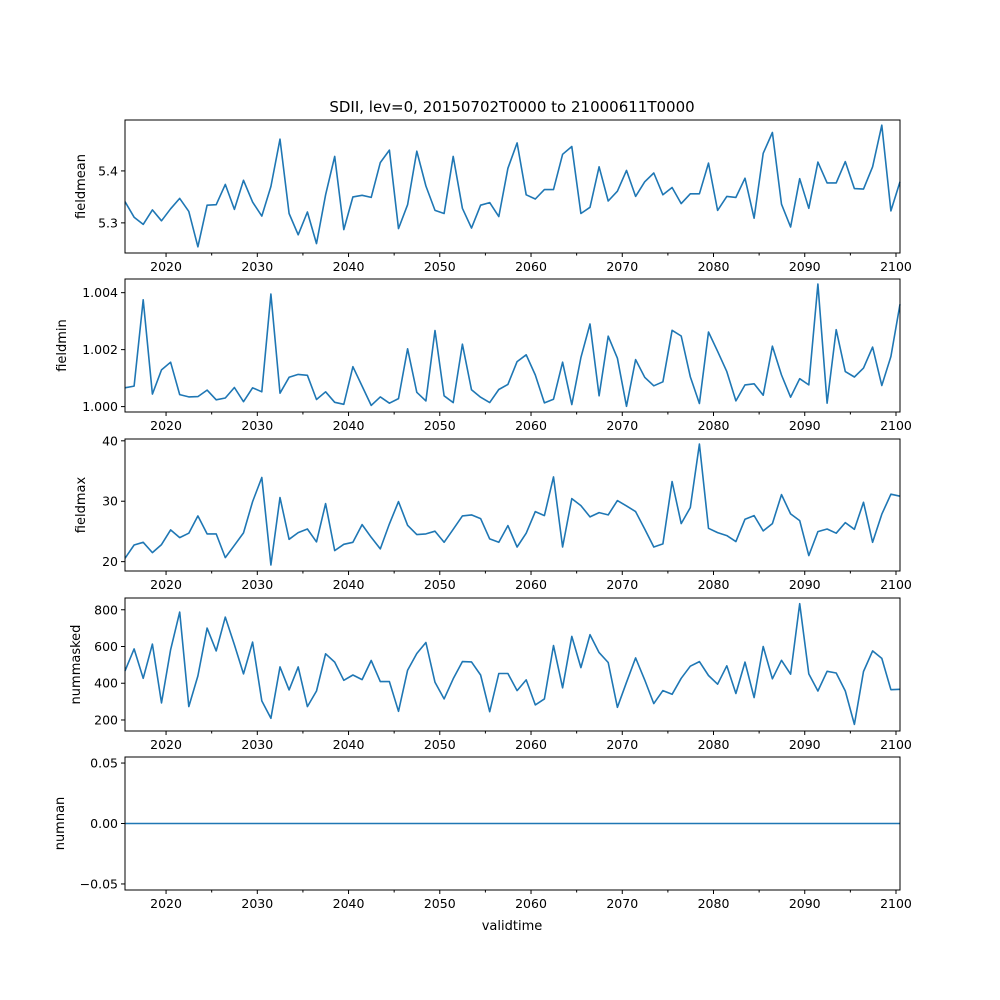  Describe the element at coordinates (106, 646) in the screenshot. I see `y-tick-label: 600` at that location.